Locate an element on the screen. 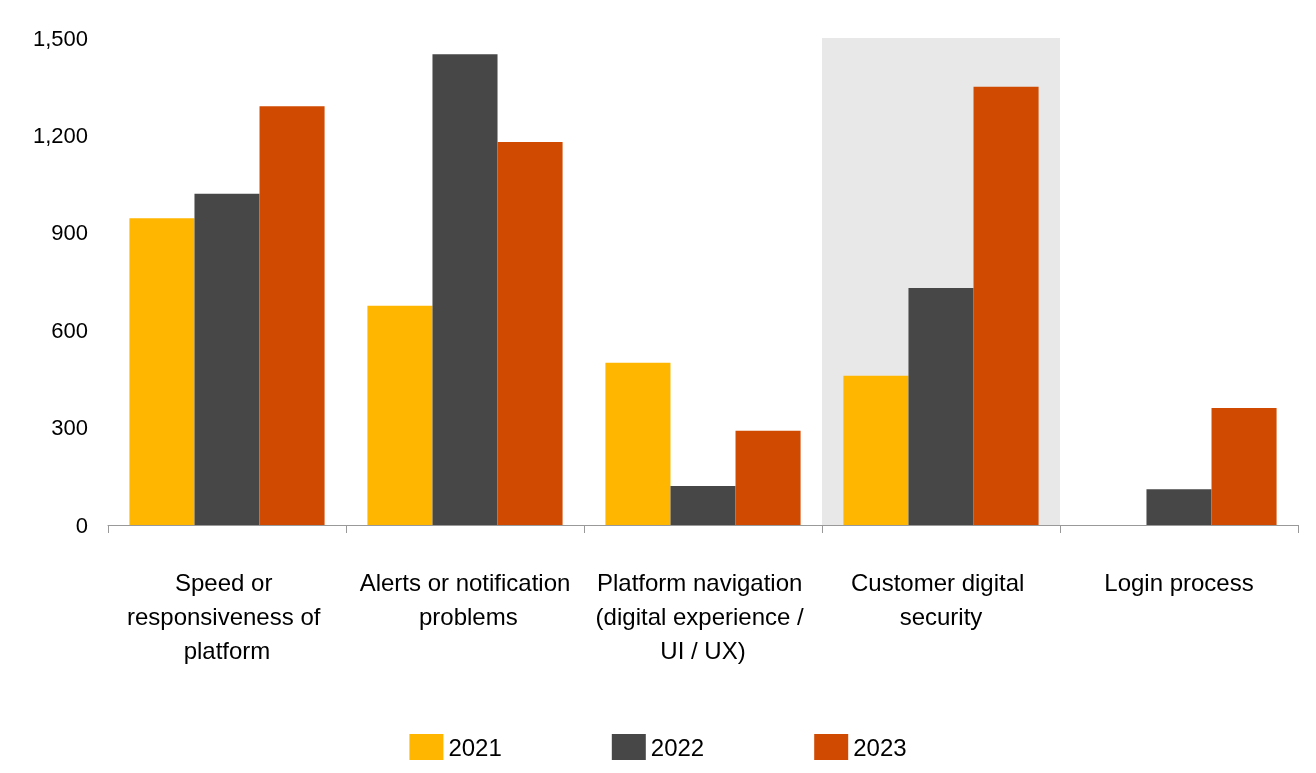 This screenshot has height=773, width=1316. x-tick-label: Alerts or notification problems is located at coordinates (465, 599).